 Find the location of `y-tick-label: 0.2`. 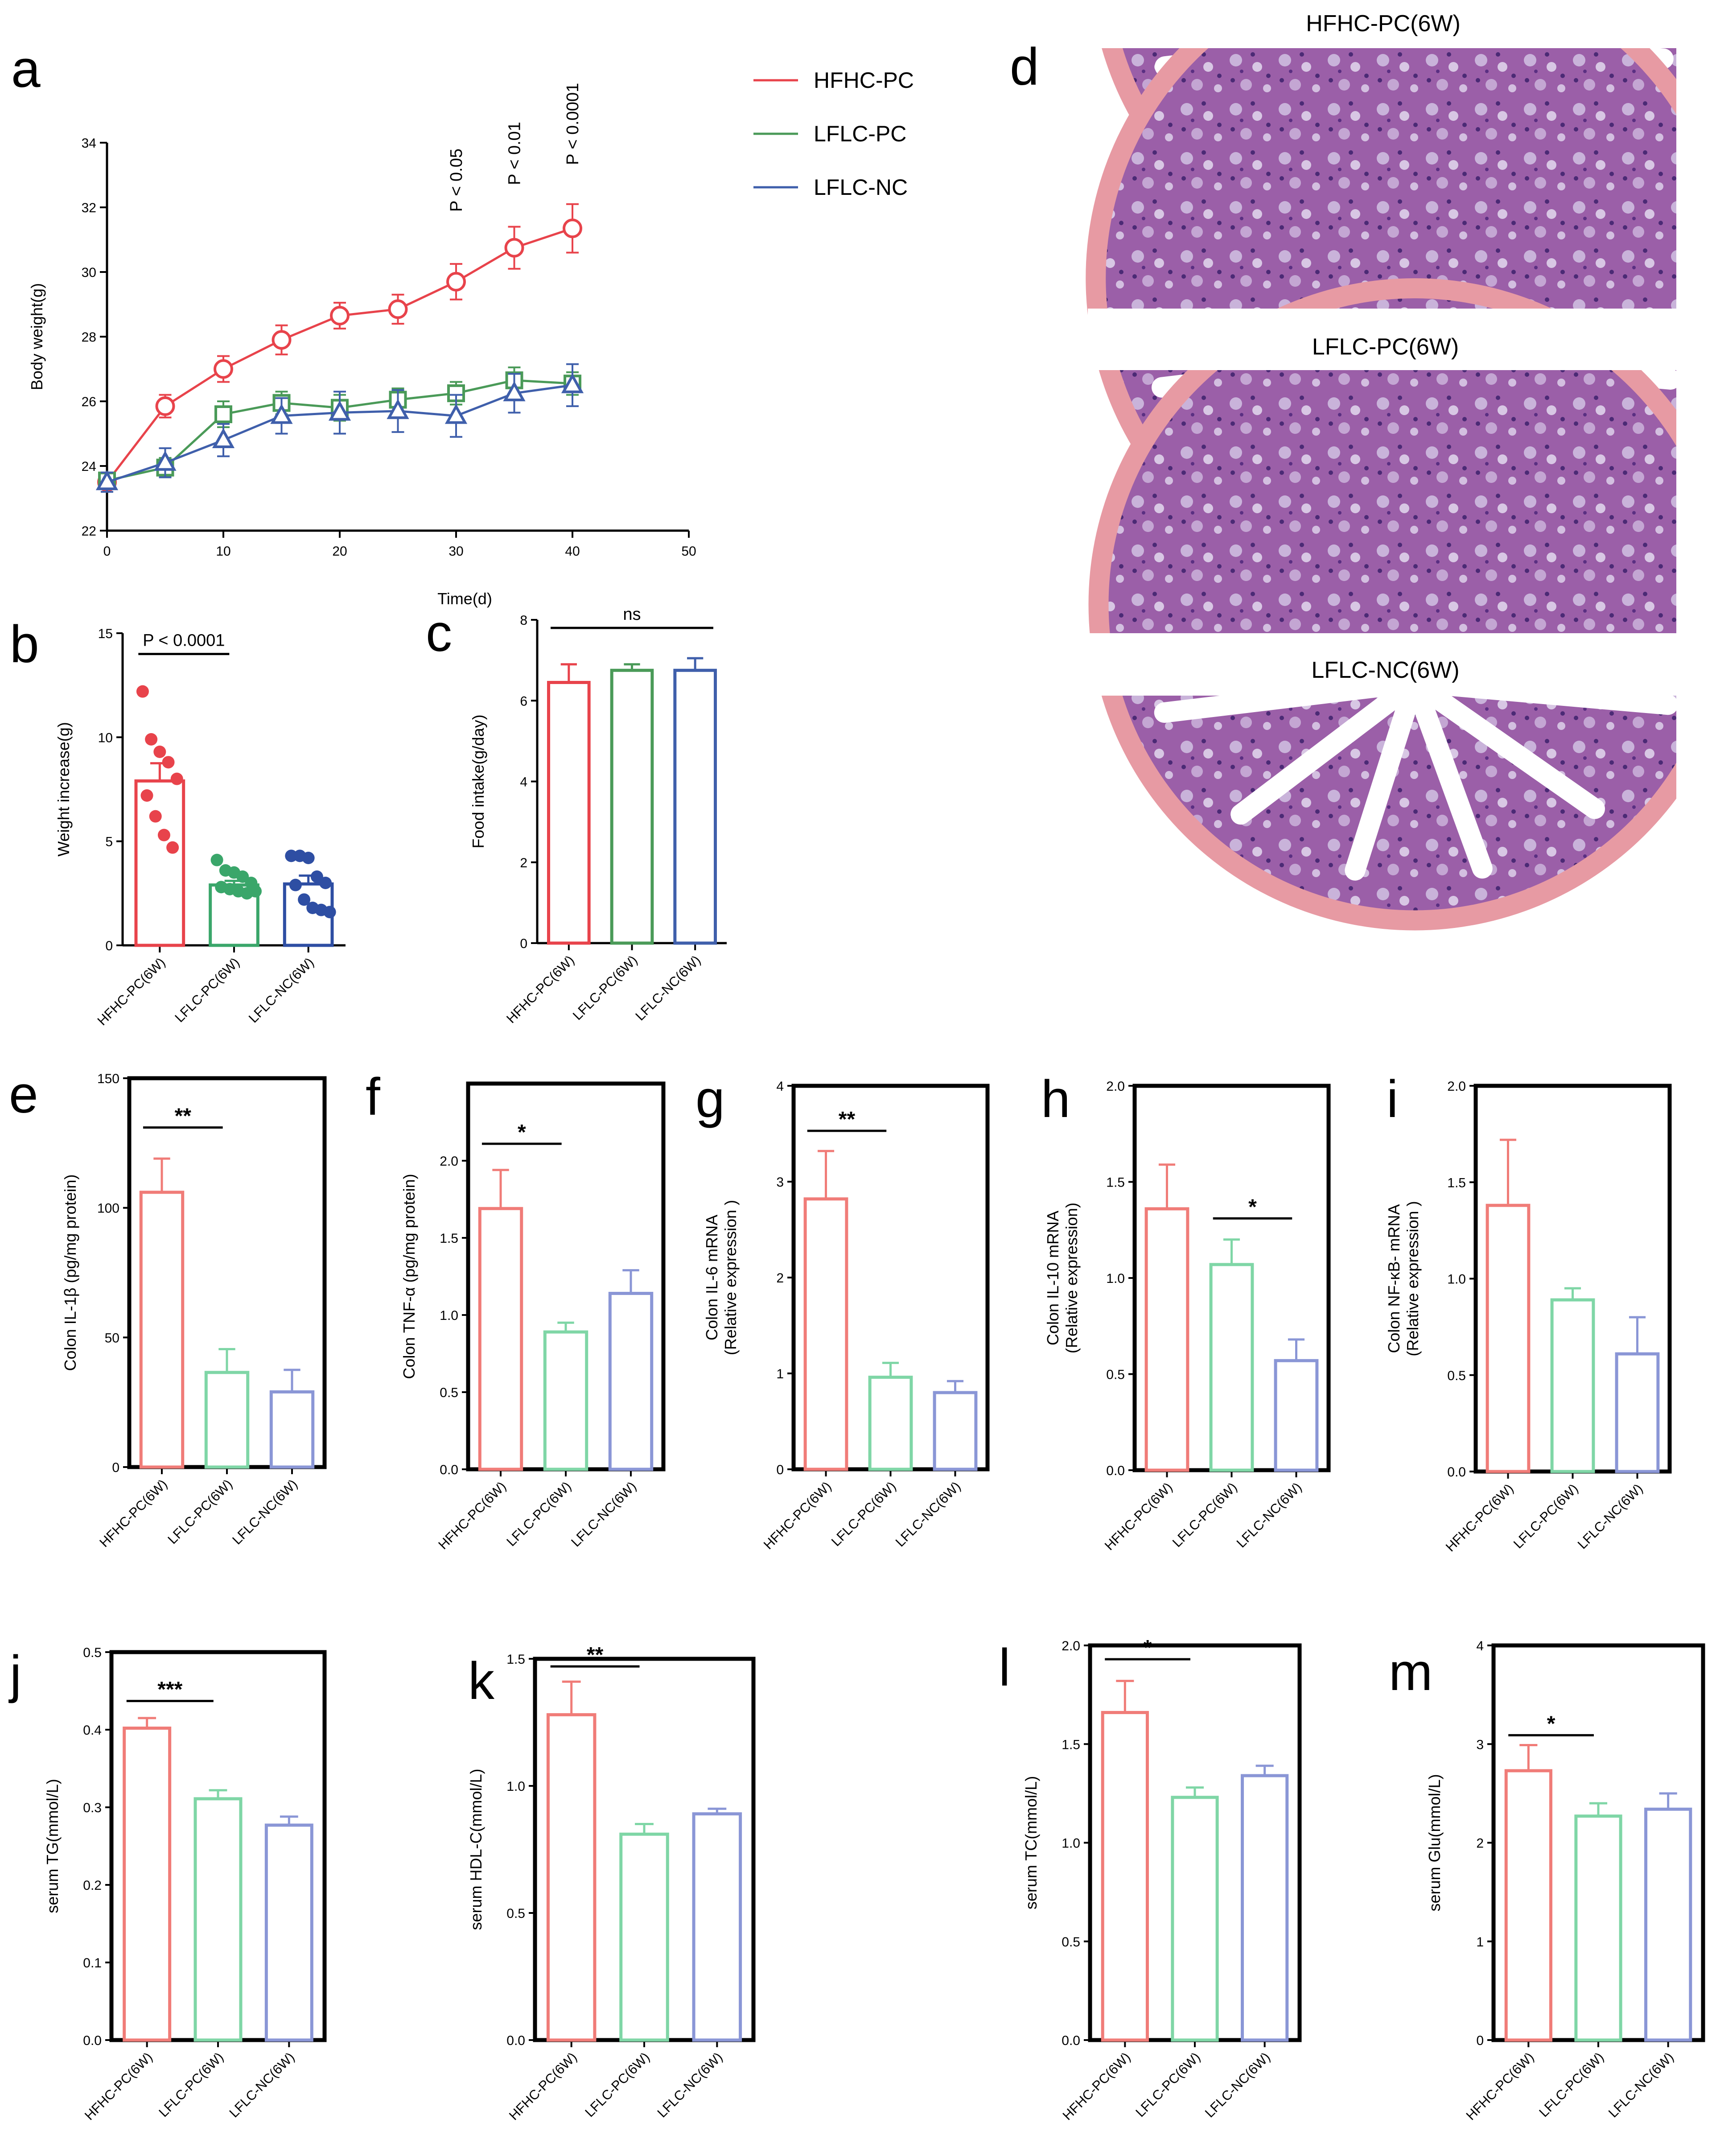

y-tick-label: 0.2 is located at coordinates (92, 1885).